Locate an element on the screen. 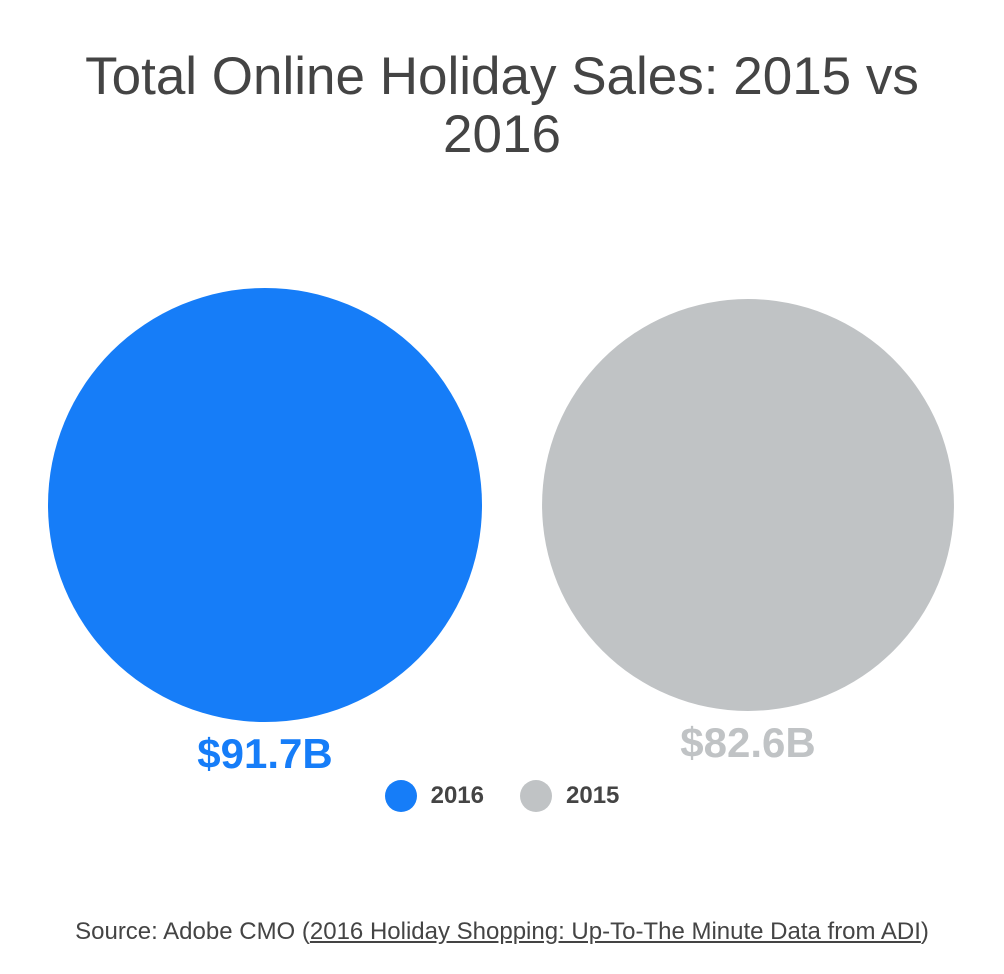 The height and width of the screenshot is (974, 1004). legend-swatch-2016 is located at coordinates (400, 796).